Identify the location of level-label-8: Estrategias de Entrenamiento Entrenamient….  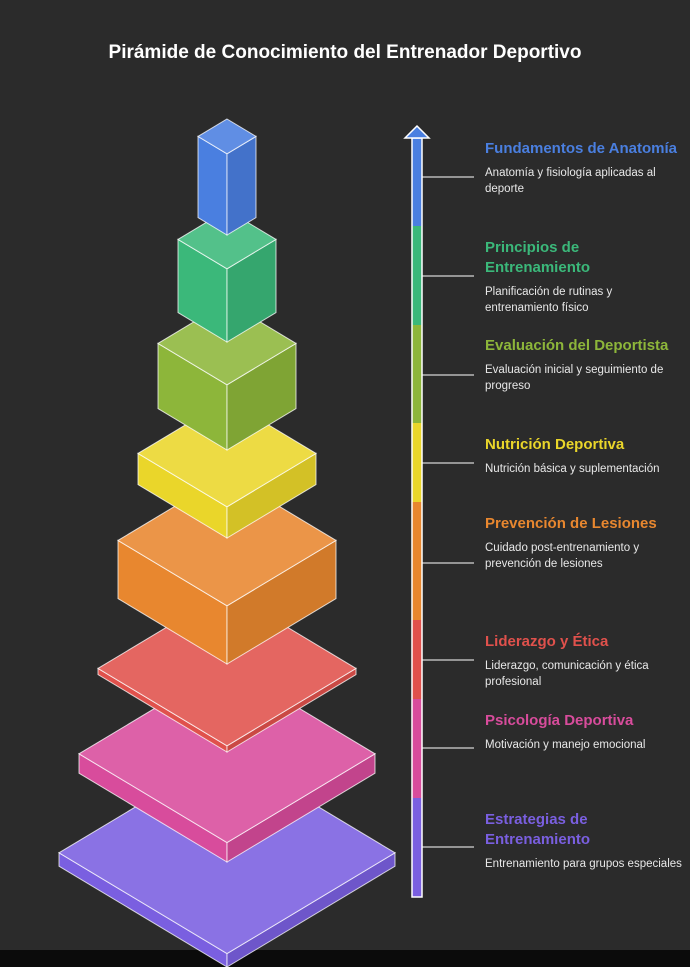
(585, 841).